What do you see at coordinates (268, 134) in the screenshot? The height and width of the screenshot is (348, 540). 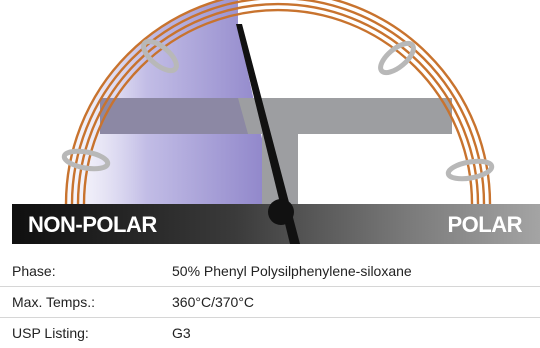 I see `needle-pointer-icon` at bounding box center [268, 134].